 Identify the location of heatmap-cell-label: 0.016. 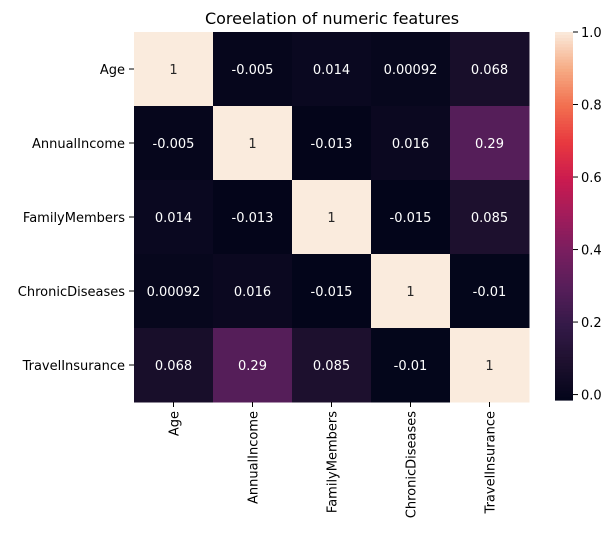
(252, 292).